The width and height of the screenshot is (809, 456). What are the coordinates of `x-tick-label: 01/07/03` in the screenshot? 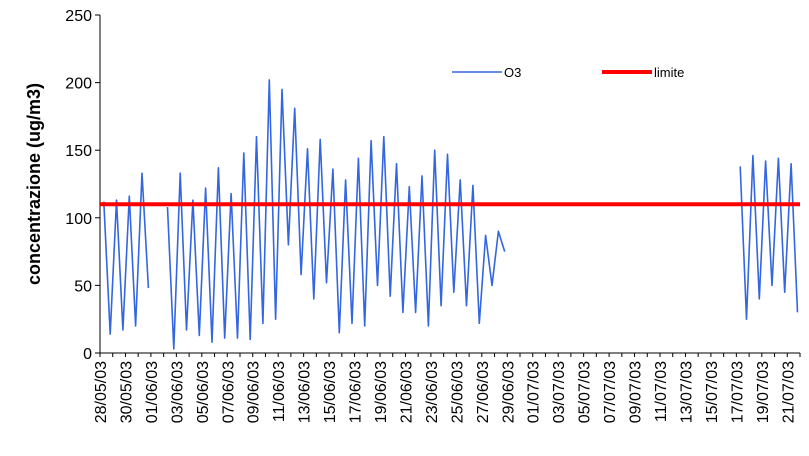 It's located at (534, 392).